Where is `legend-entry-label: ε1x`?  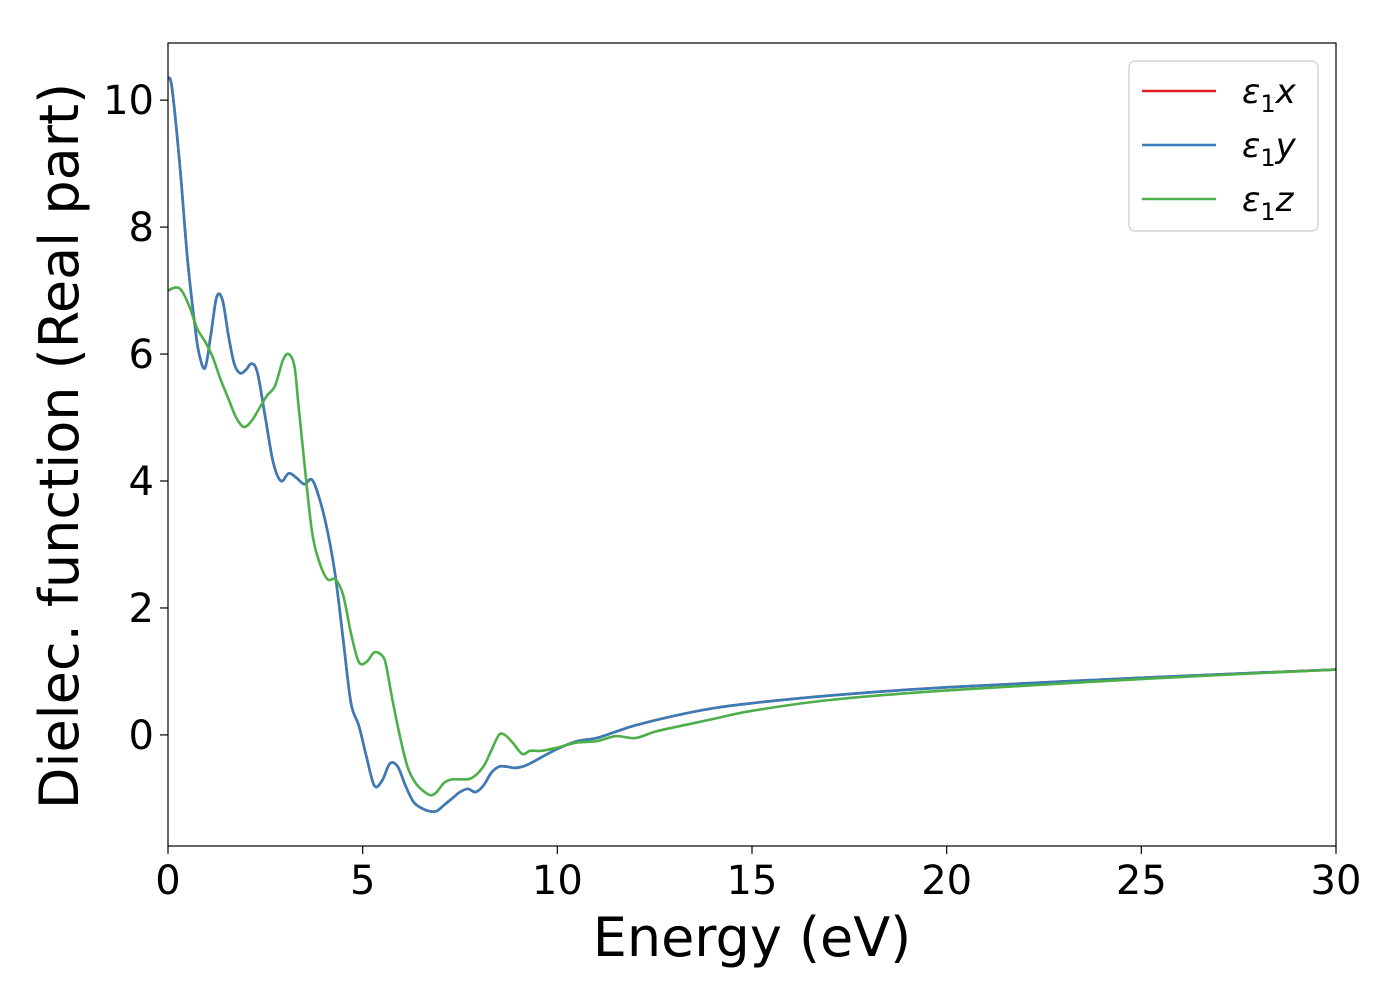 legend-entry-label: ε1x is located at coordinates (1269, 95).